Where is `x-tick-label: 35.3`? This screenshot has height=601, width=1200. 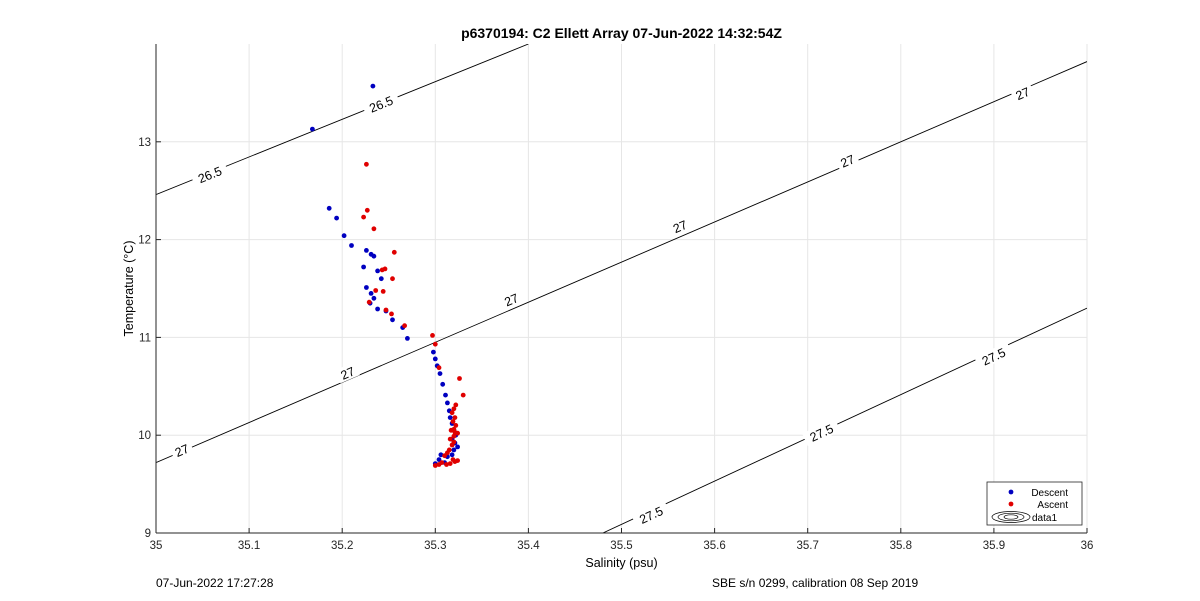 x-tick-label: 35.3 is located at coordinates (435, 546).